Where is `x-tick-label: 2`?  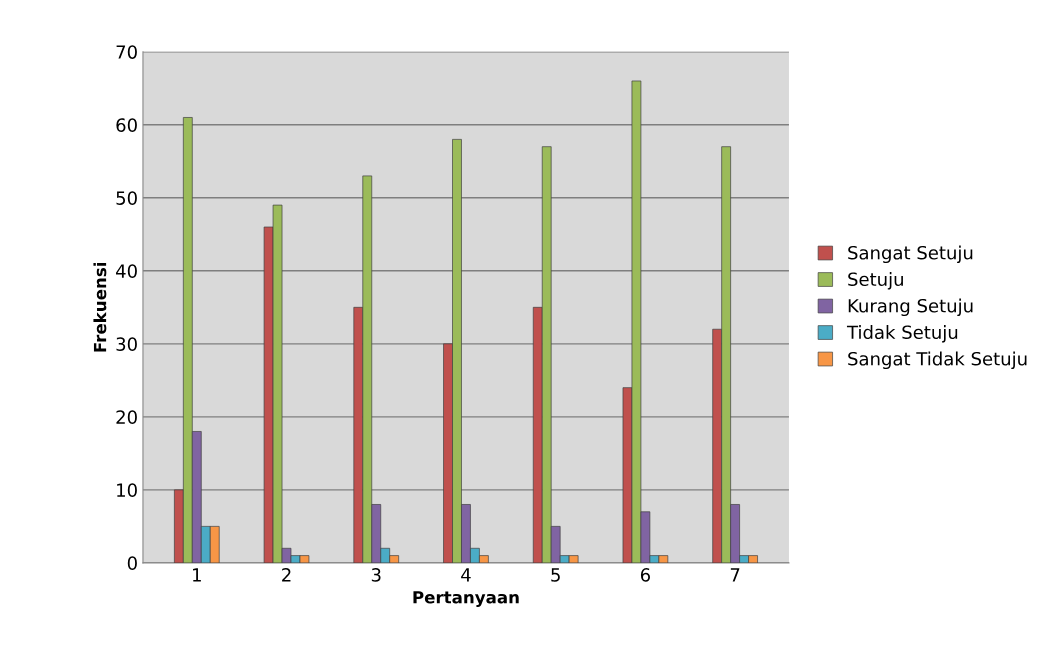
x-tick-label: 2 is located at coordinates (286, 575).